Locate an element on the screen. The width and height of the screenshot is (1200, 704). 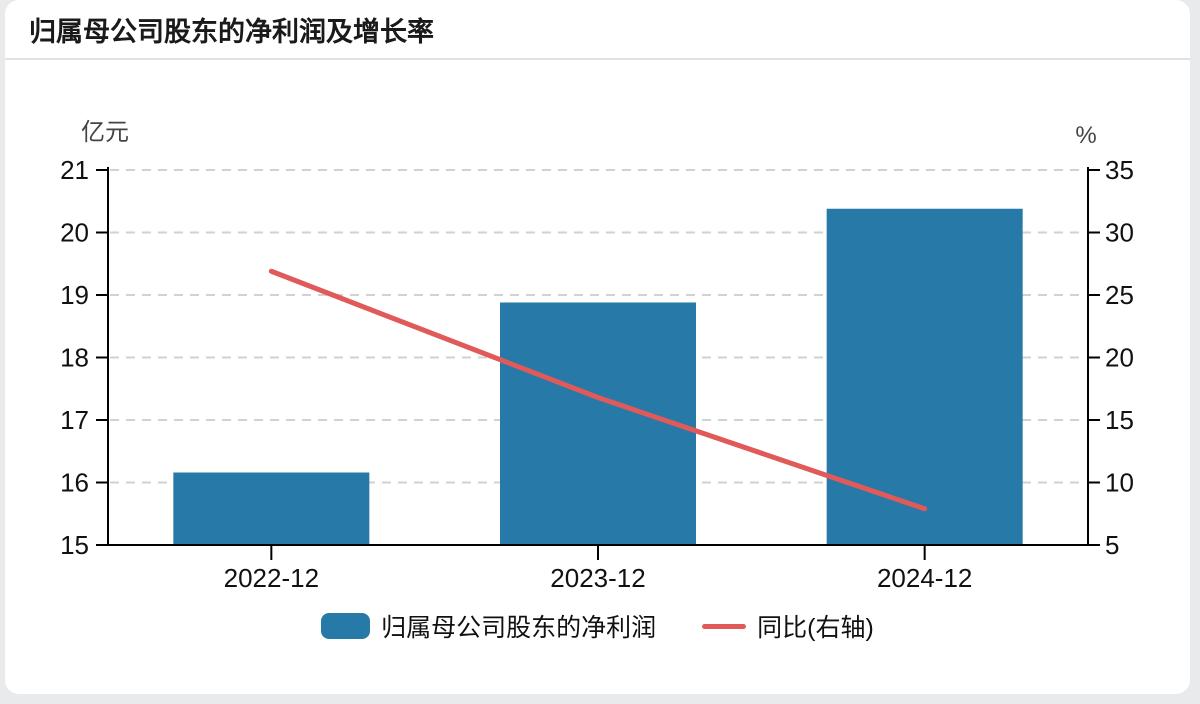
line-series-swatch-icon is located at coordinates (724, 626).